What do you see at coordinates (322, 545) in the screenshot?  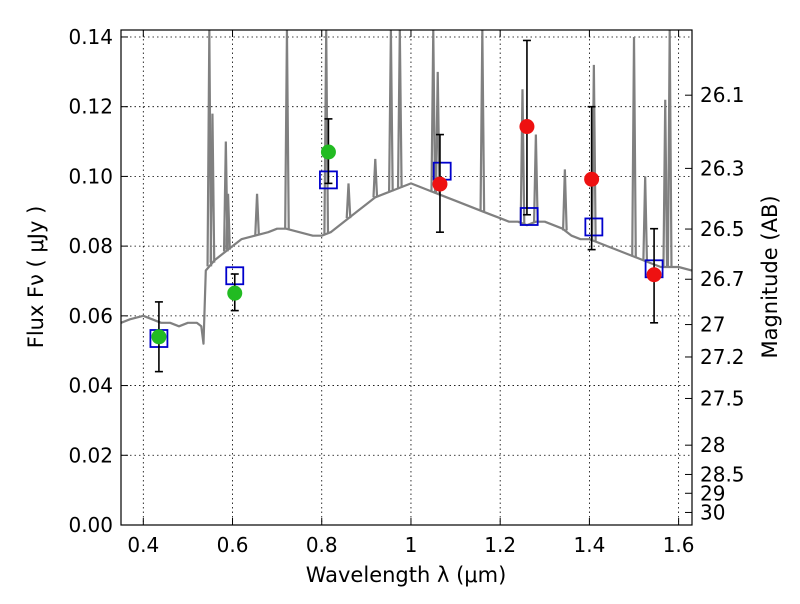 I see `x-tick-label: 0.8` at bounding box center [322, 545].